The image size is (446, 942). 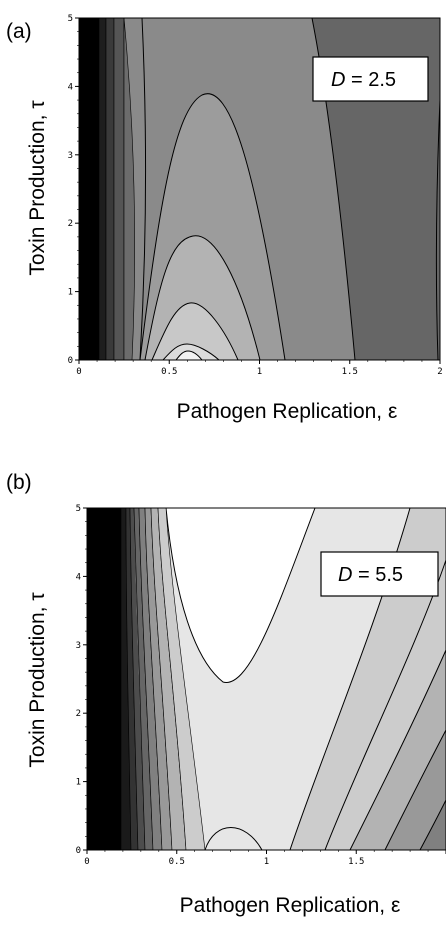 I want to click on panel-b-annotation-text: D = 5.5, so click(x=370, y=575).